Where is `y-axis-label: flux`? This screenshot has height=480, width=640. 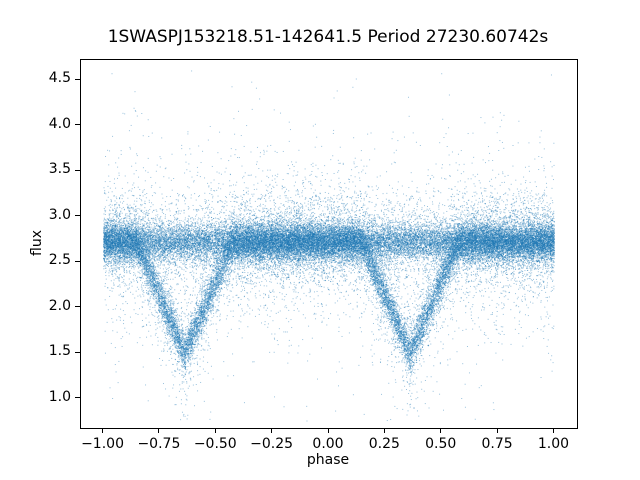
y-axis-label: flux is located at coordinates (37, 243).